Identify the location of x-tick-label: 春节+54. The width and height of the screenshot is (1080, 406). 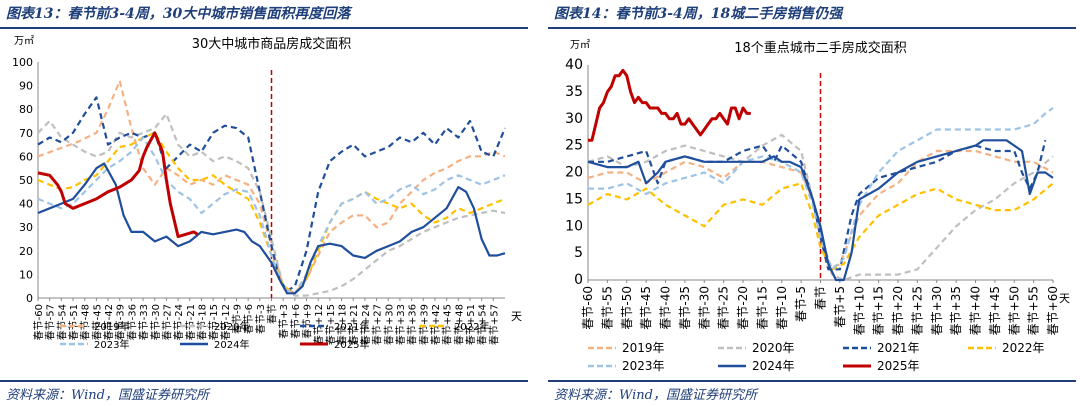
(483, 324).